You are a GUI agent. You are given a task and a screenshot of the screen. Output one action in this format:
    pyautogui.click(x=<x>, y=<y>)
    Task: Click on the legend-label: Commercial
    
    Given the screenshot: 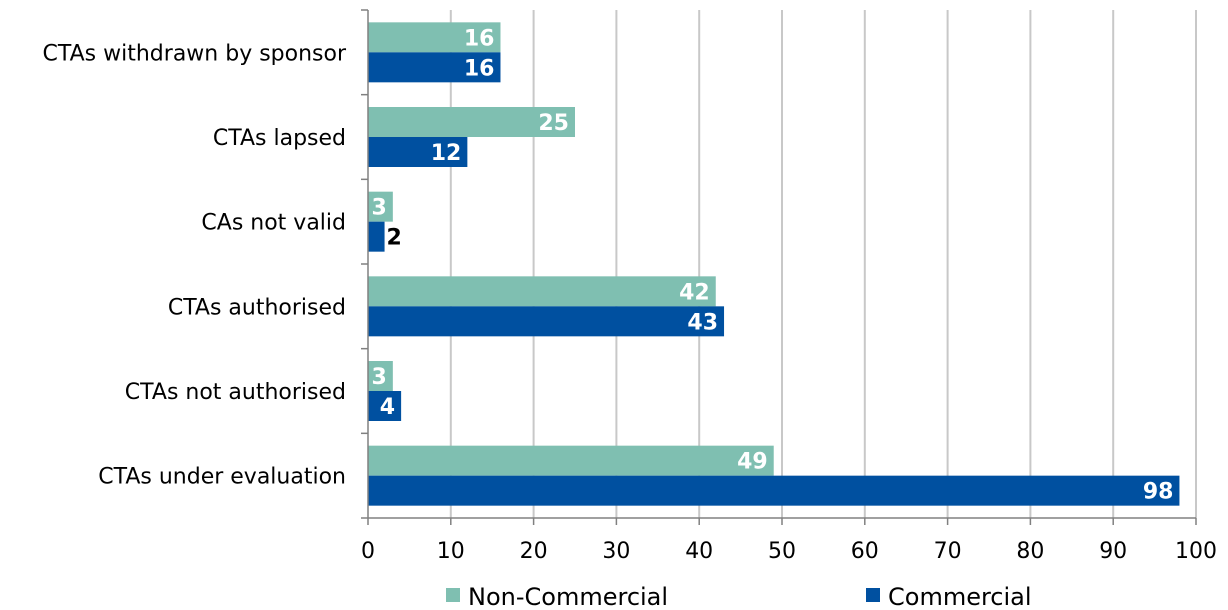 What is the action you would take?
    pyautogui.click(x=960, y=596)
    